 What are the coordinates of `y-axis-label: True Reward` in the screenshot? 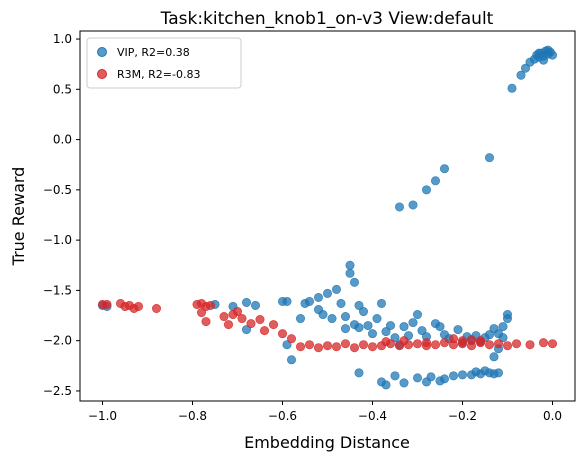 It's located at (18, 217).